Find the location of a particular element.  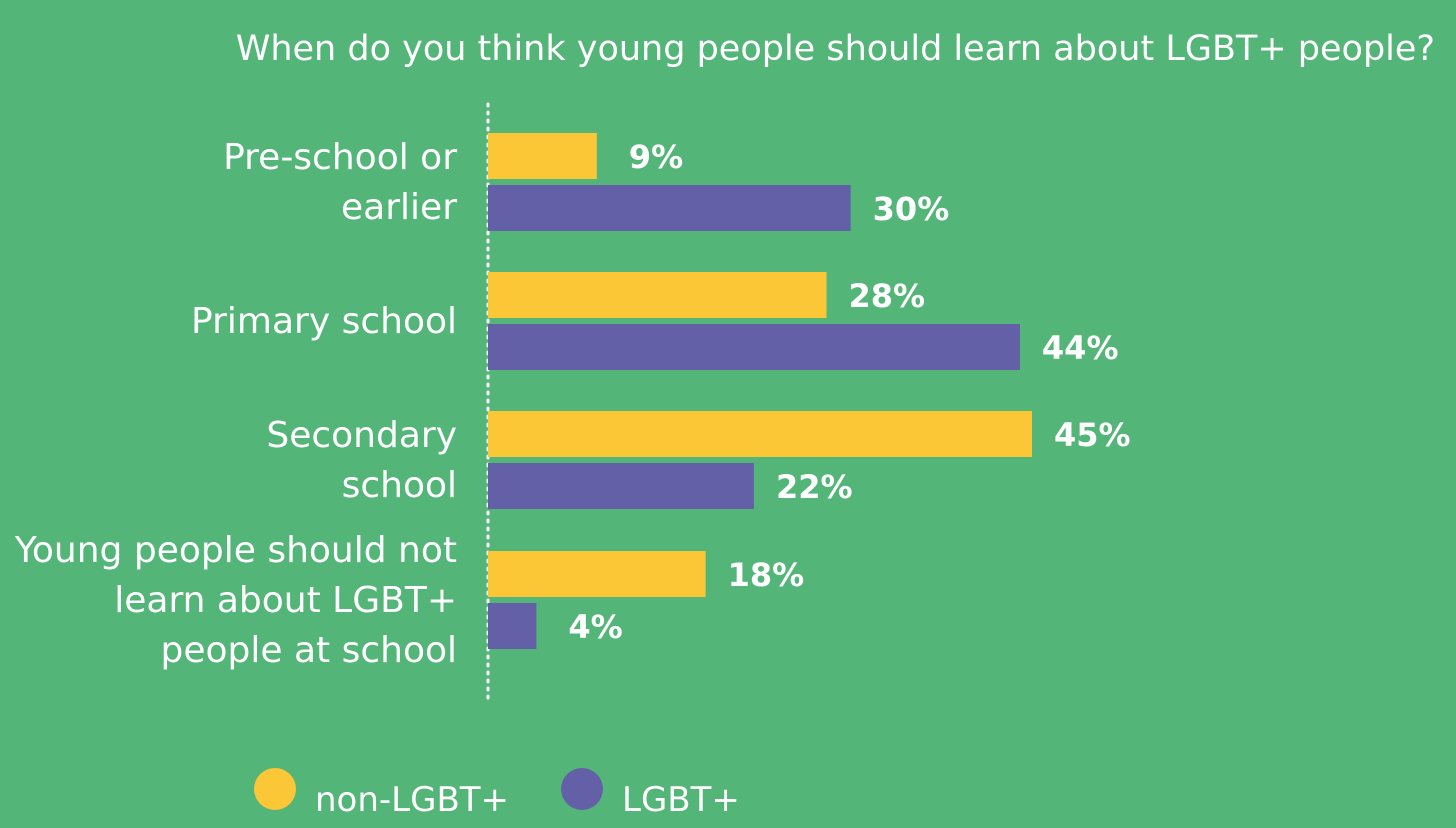

category-label: learn about LGBT+ is located at coordinates (285, 600).